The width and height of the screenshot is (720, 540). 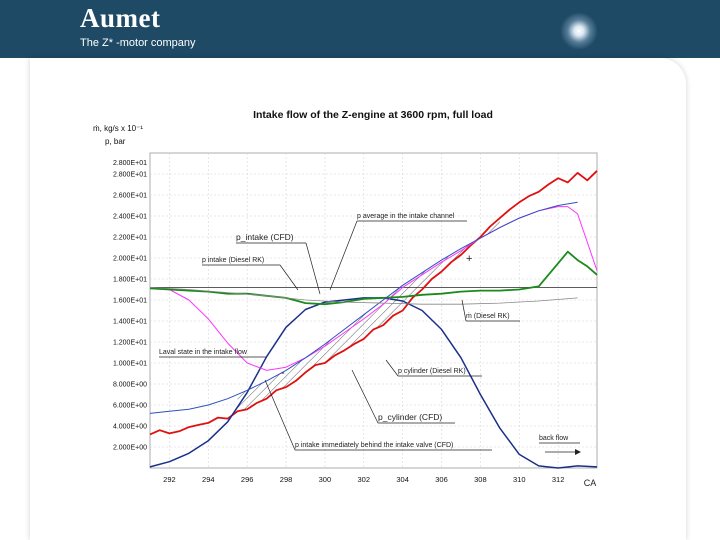 What do you see at coordinates (130, 448) in the screenshot?
I see `y-tick-label: 2.000E+00` at bounding box center [130, 448].